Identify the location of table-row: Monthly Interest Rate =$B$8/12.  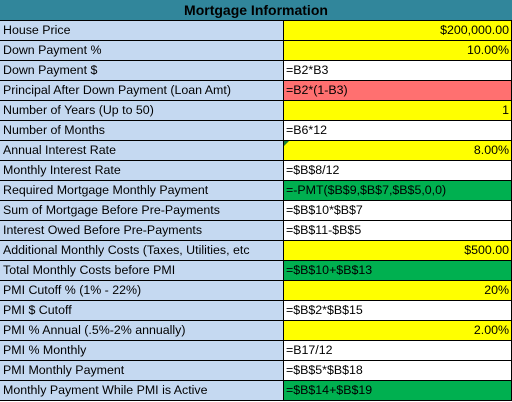
(256, 171).